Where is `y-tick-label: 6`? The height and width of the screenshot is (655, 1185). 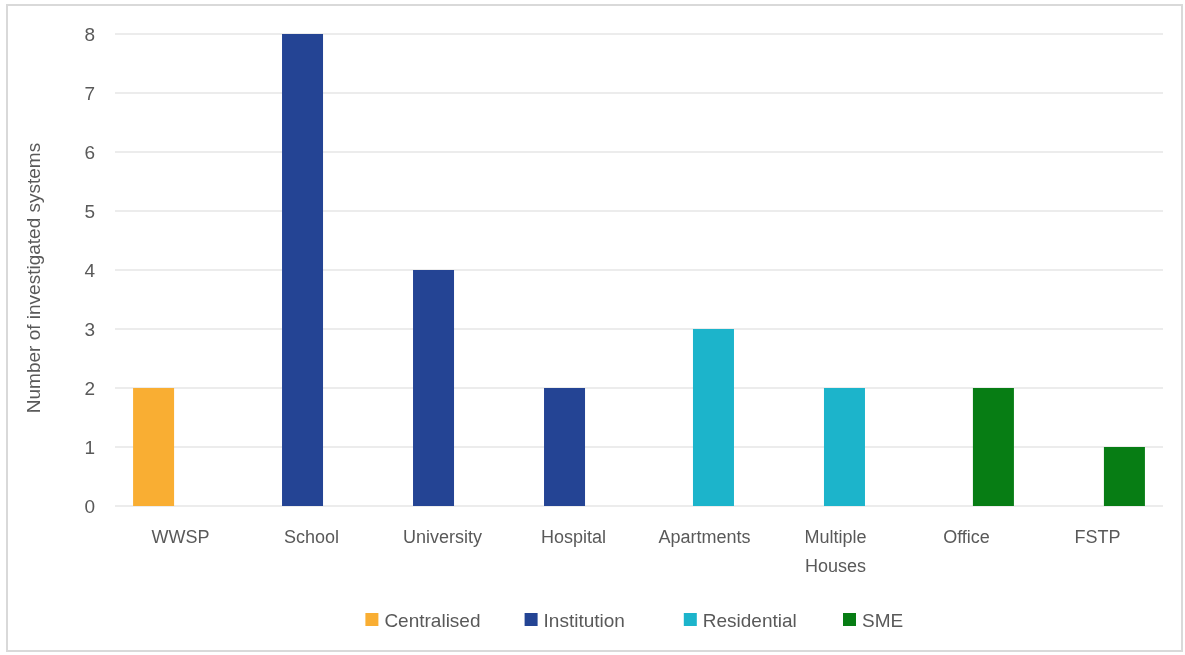 y-tick-label: 6 is located at coordinates (89, 152).